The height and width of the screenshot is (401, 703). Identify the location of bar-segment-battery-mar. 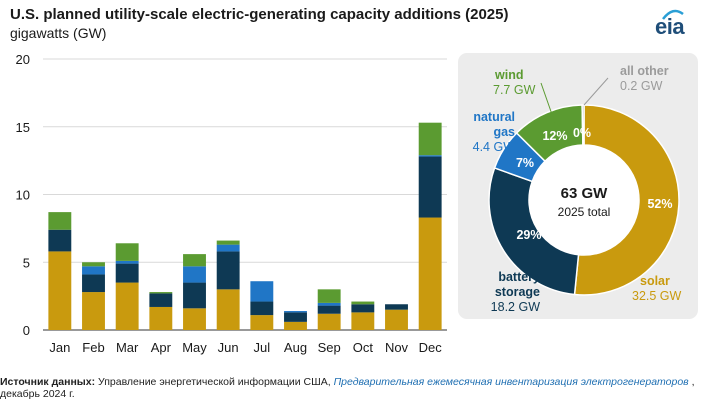
(127, 273).